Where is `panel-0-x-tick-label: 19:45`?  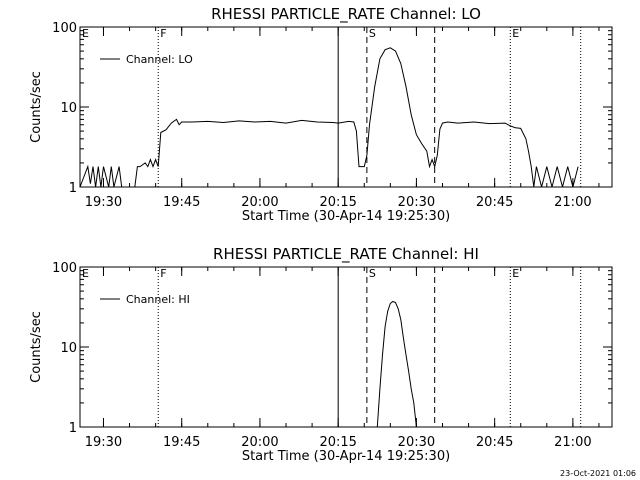 panel-0-x-tick-label: 19:45 is located at coordinates (181, 202).